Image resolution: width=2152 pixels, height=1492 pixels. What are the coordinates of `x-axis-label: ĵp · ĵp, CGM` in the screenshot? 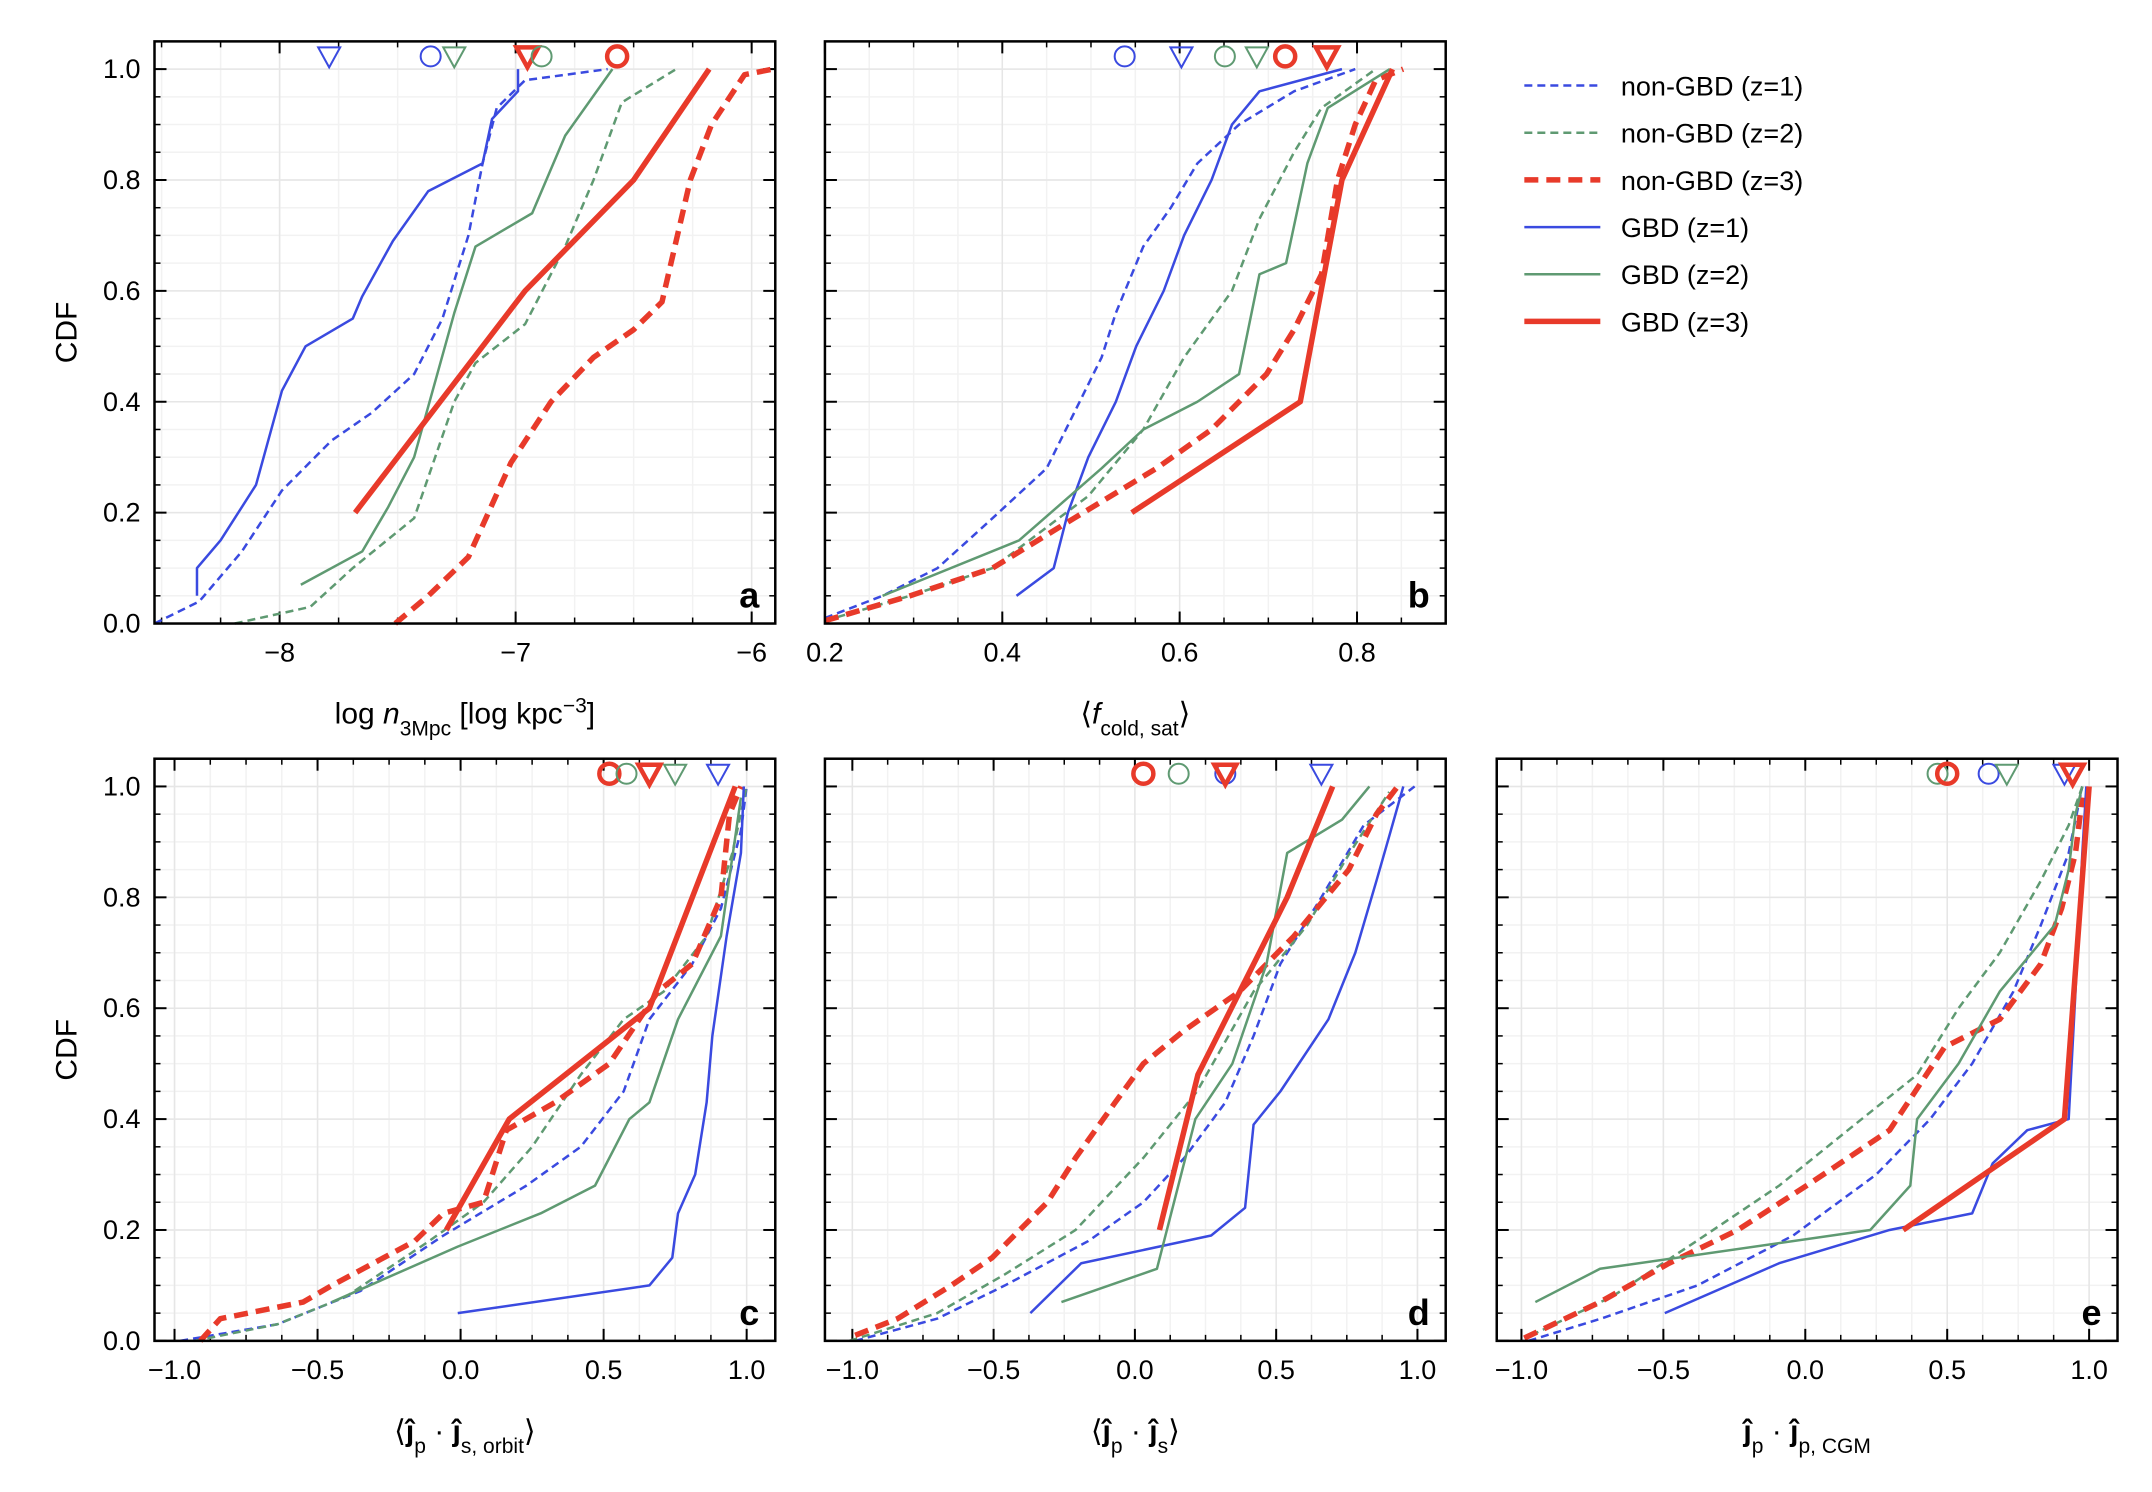 It's located at (1805, 1436).